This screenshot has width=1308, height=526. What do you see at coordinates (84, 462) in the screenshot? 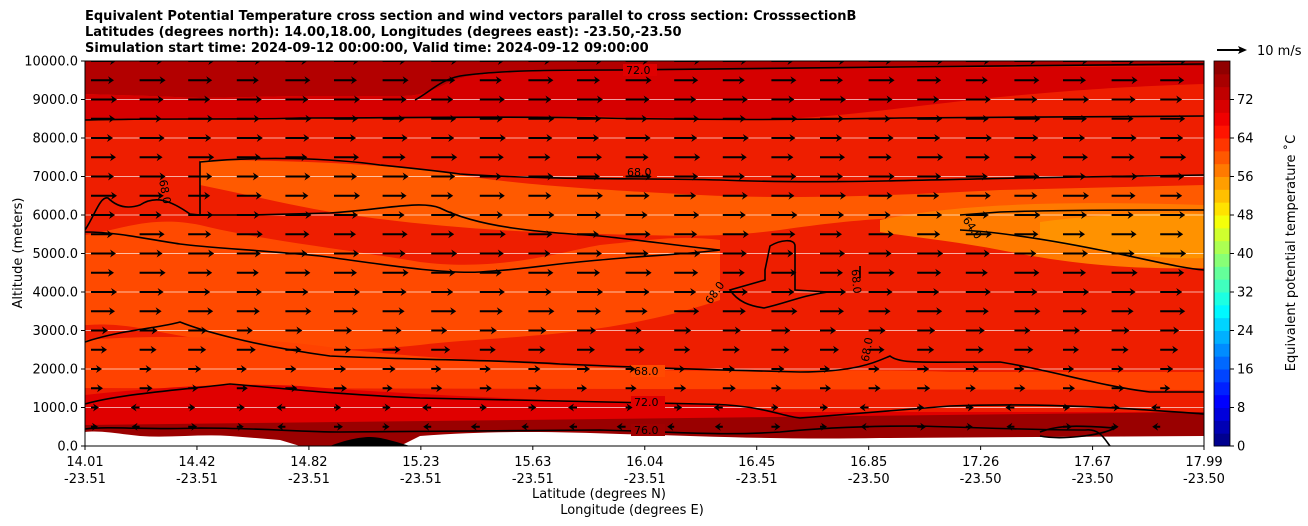
I see `x-tick-lat: 14.01` at bounding box center [84, 462].